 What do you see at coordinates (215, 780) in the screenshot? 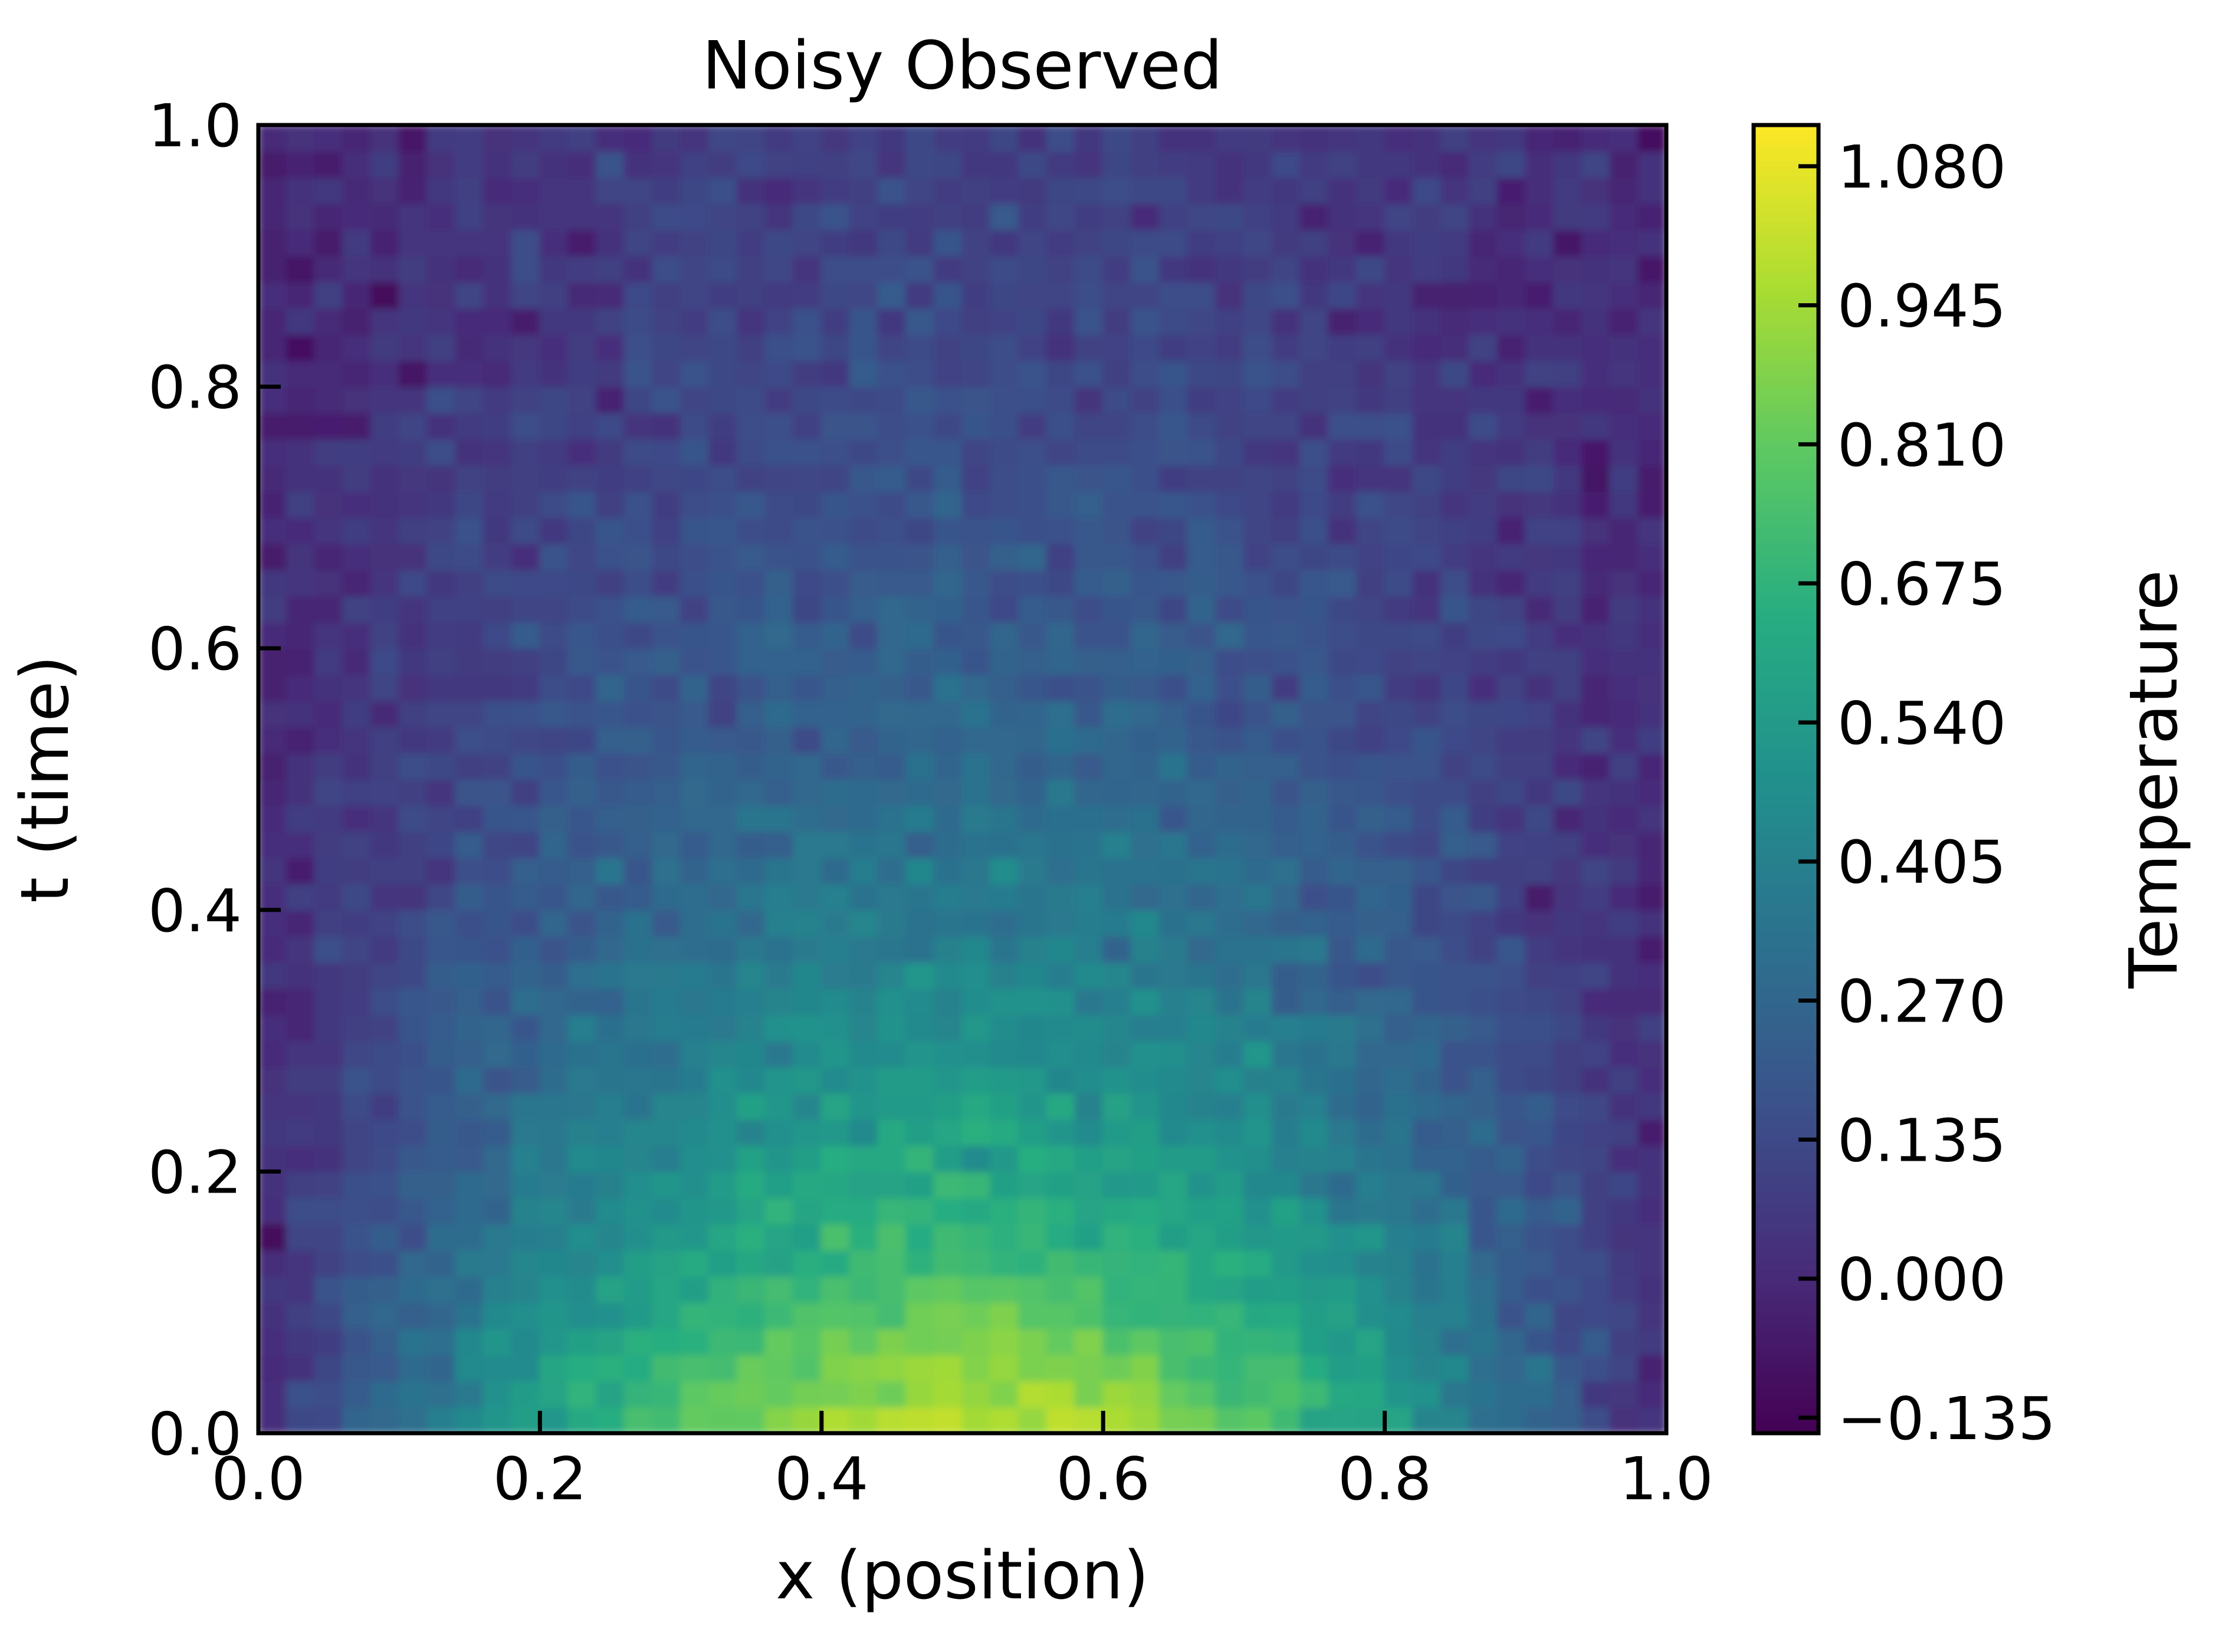
I see `y-axis: 0.00.20.40.60.81.0` at bounding box center [215, 780].